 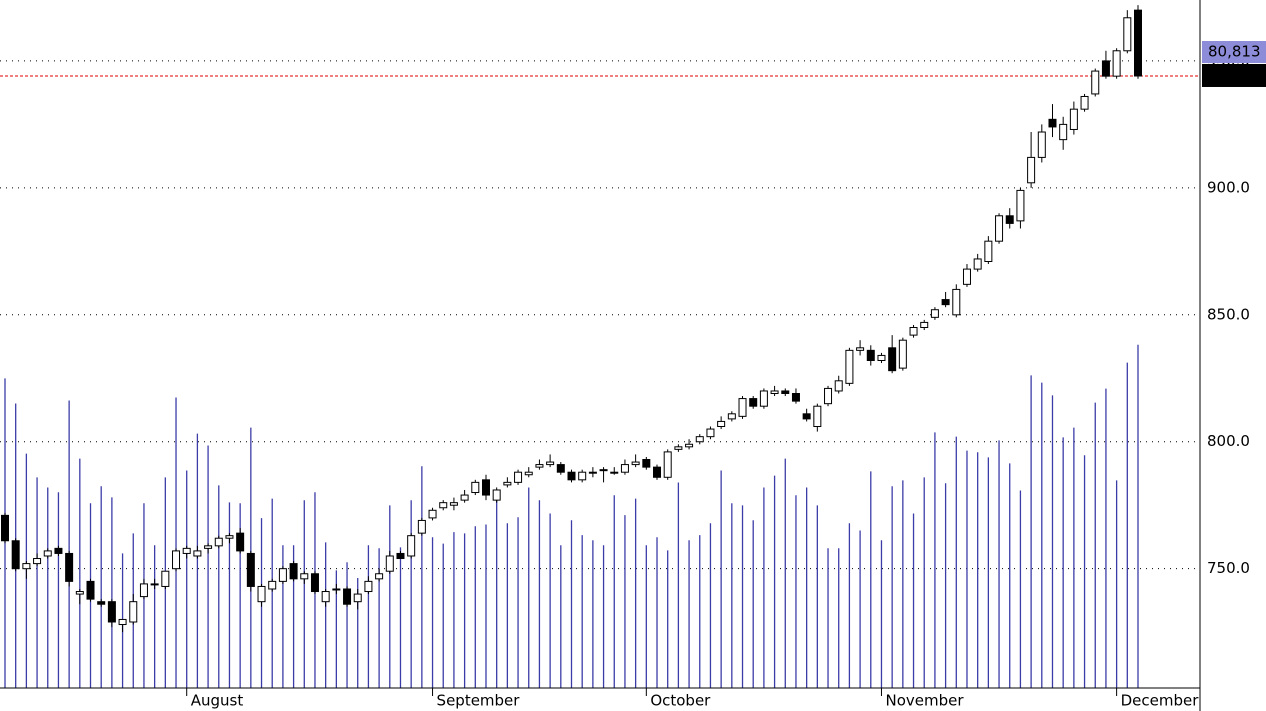 What do you see at coordinates (1160, 701) in the screenshot?
I see `x-tick-label: December` at bounding box center [1160, 701].